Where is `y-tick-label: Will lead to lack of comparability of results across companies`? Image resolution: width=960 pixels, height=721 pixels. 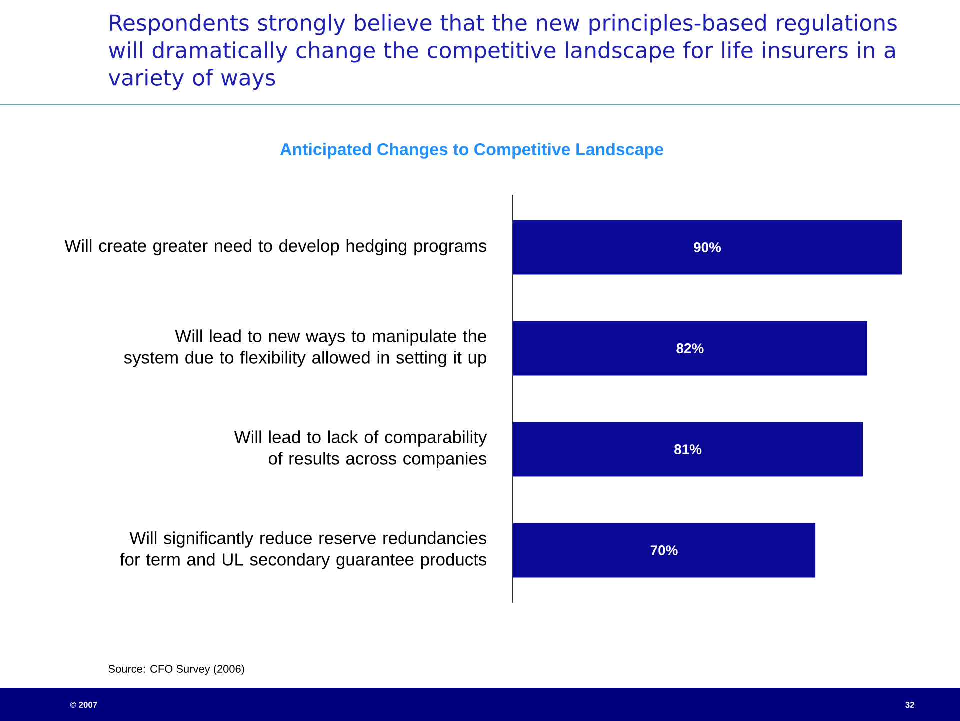 y-tick-label: Will lead to lack of comparability of results across companies is located at coordinates (361, 449).